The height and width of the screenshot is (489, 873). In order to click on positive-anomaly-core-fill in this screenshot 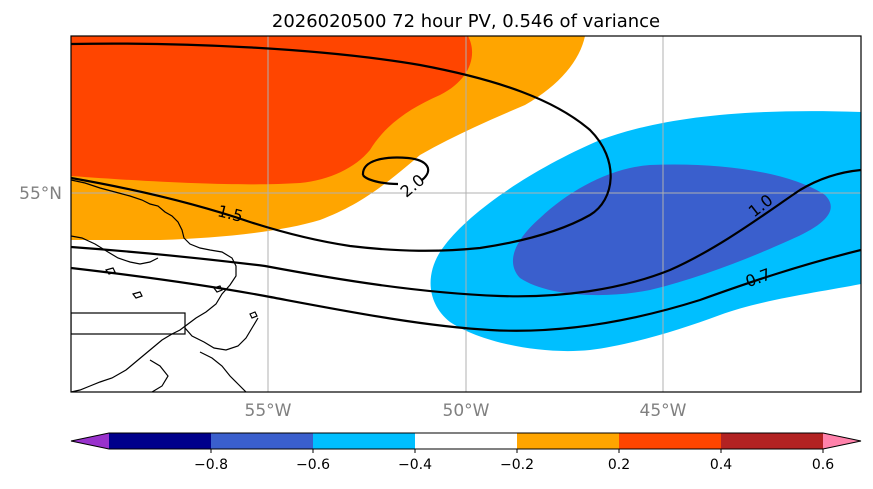, I will do `click(272, 110)`.